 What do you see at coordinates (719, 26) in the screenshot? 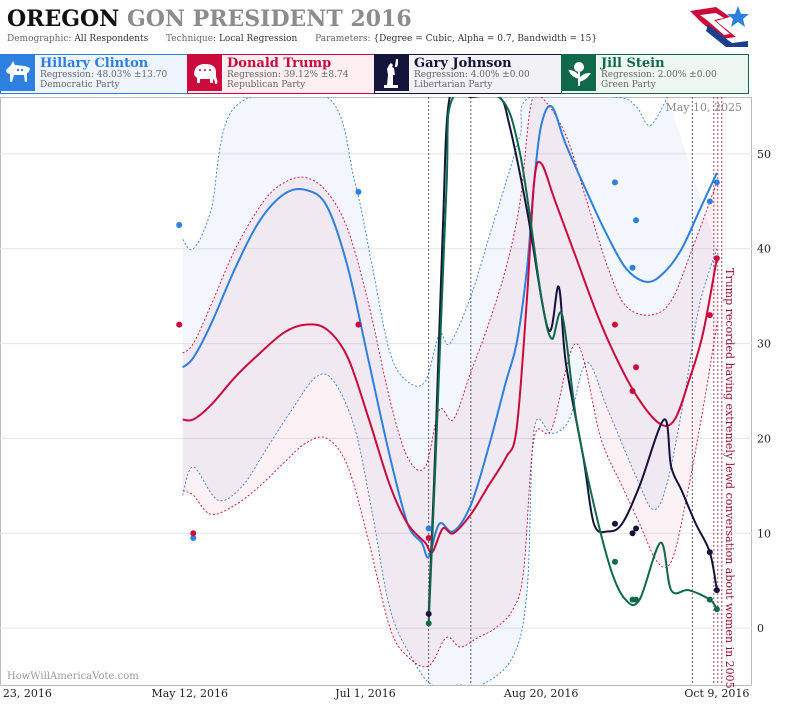
I see `site-logo` at bounding box center [719, 26].